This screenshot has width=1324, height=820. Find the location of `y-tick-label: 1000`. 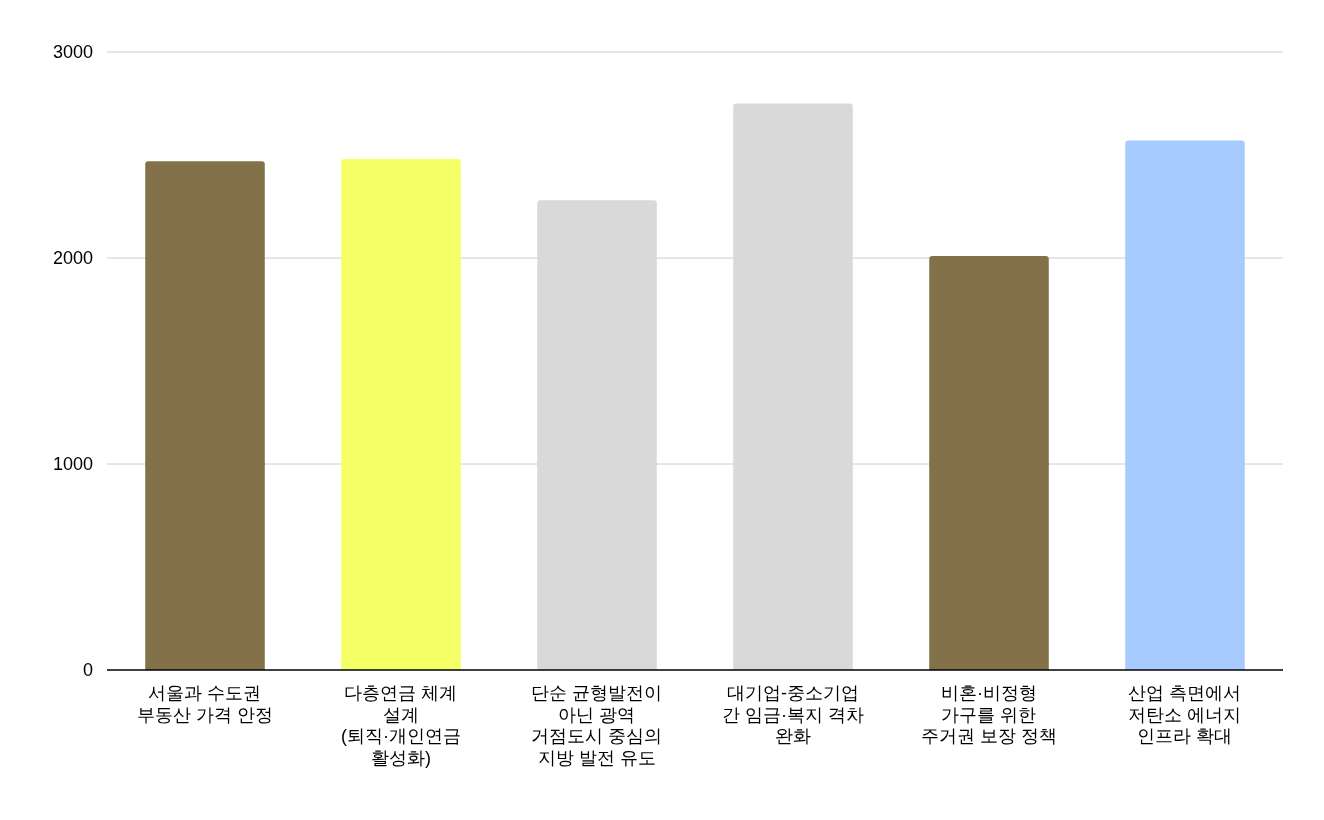

y-tick-label: 1000 is located at coordinates (72, 464).